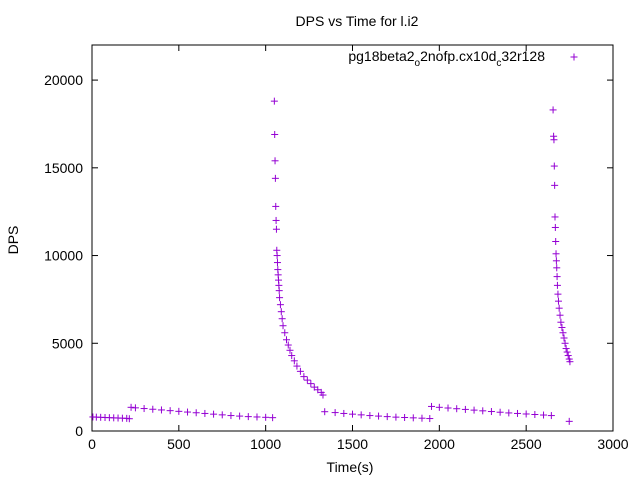  I want to click on legend-marker, so click(574, 57).